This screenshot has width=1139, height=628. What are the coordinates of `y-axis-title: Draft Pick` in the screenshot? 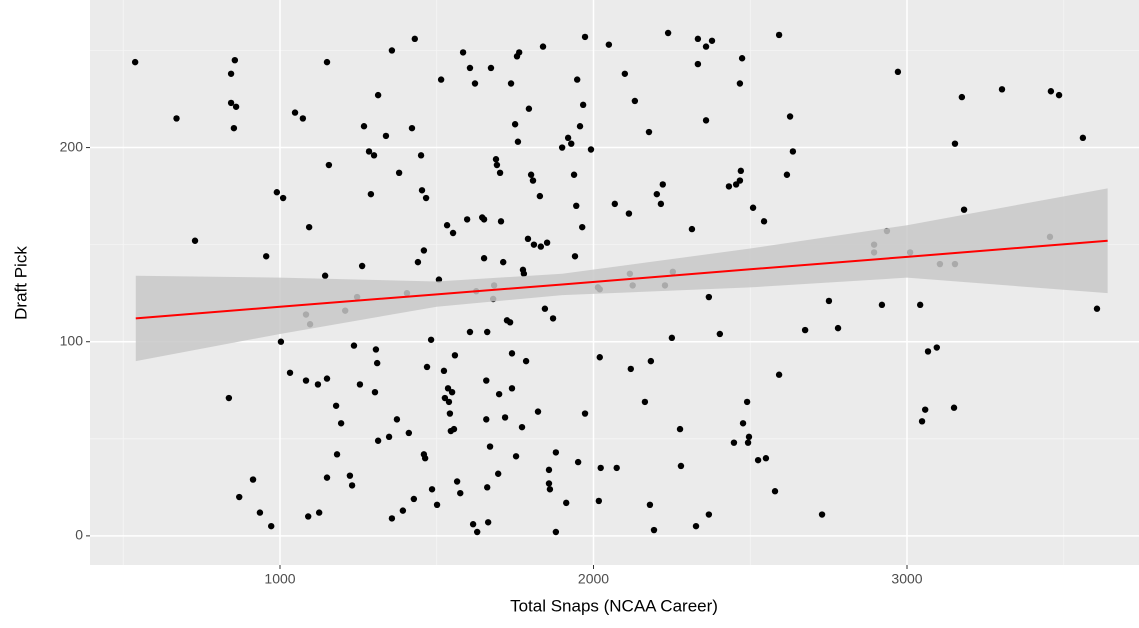 It's located at (20, 283).